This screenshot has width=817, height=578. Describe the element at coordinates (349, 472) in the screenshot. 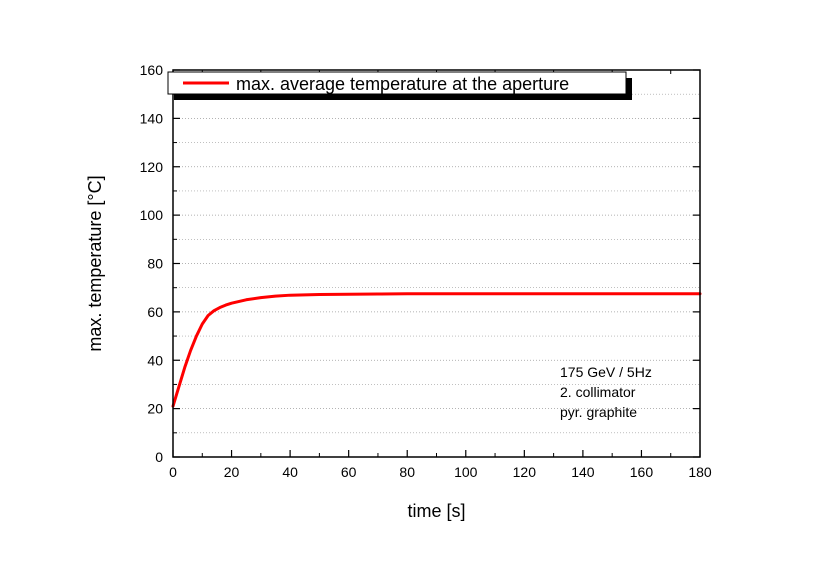

I see `x-tick-label: 60` at that location.